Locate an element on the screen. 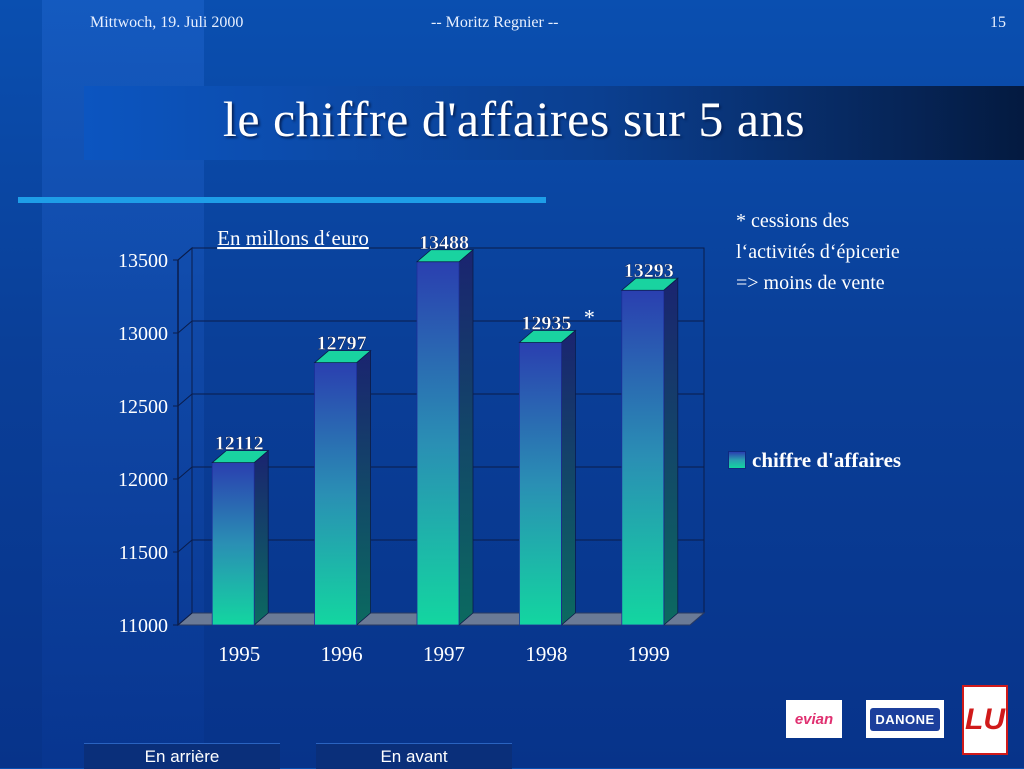  x-tick-label: 1996 is located at coordinates (342, 654).